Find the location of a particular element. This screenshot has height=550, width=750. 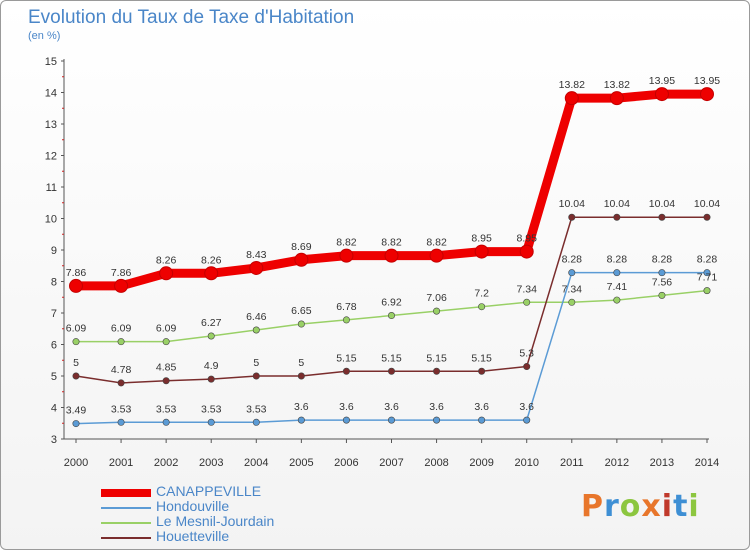

y-tick-label: 9 is located at coordinates (54, 251).